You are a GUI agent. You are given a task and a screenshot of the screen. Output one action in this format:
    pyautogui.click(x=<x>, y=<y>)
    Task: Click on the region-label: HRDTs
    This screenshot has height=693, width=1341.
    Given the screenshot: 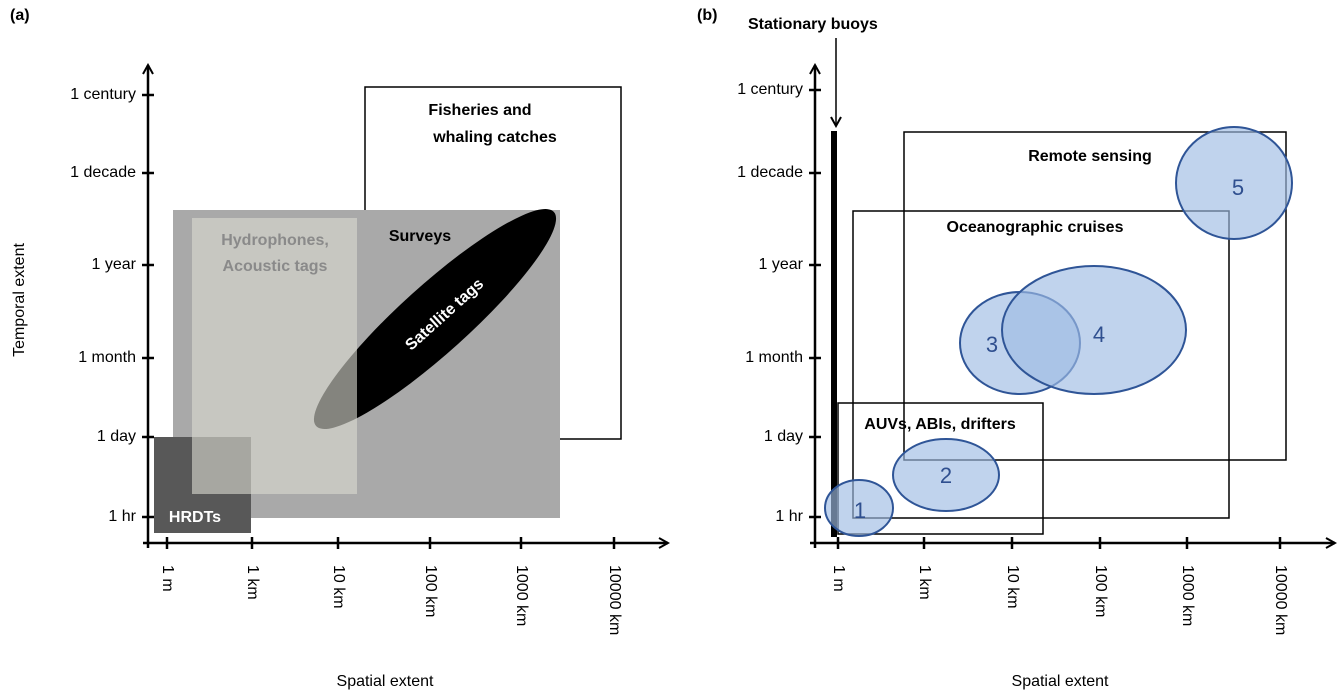 What is the action you would take?
    pyautogui.click(x=195, y=517)
    